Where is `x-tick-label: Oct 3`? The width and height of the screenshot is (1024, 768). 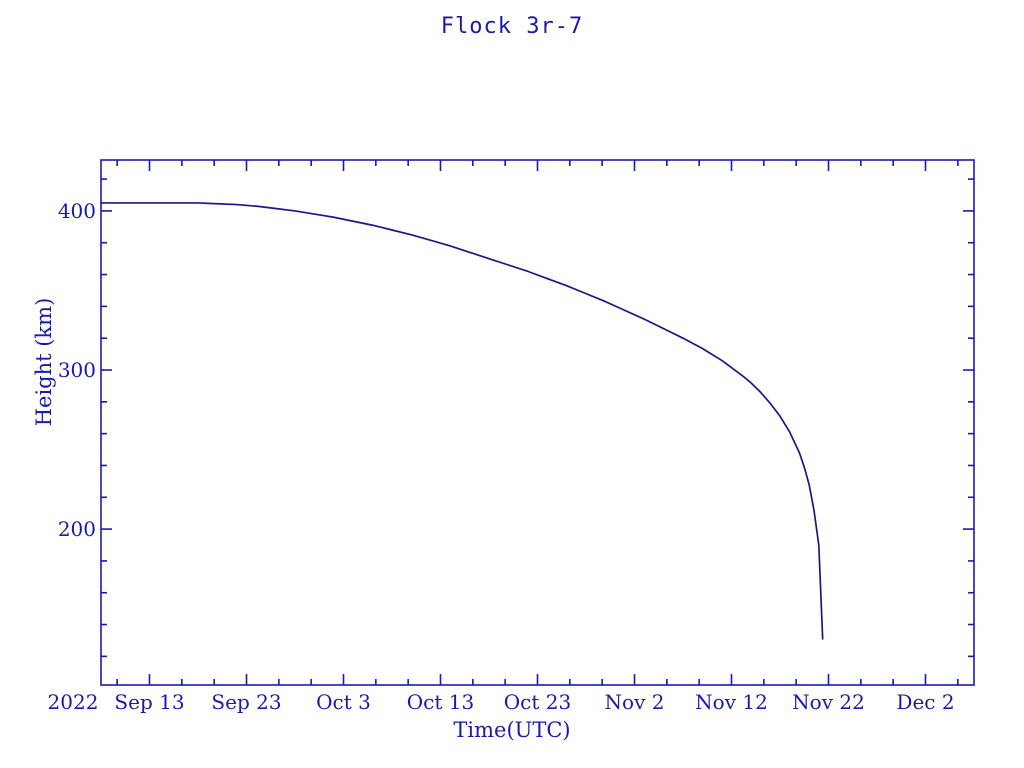 x-tick-label: Oct 3 is located at coordinates (343, 702).